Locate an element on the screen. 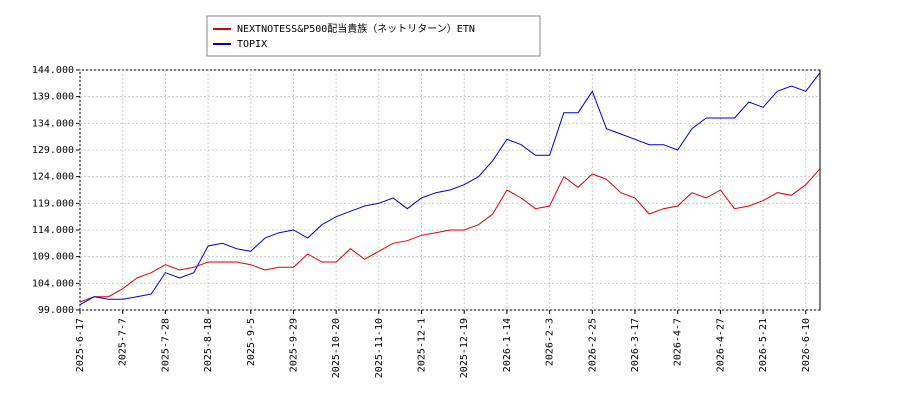 This screenshot has width=900, height=404. x-tick-label: 2025-7-7 is located at coordinates (123, 342).